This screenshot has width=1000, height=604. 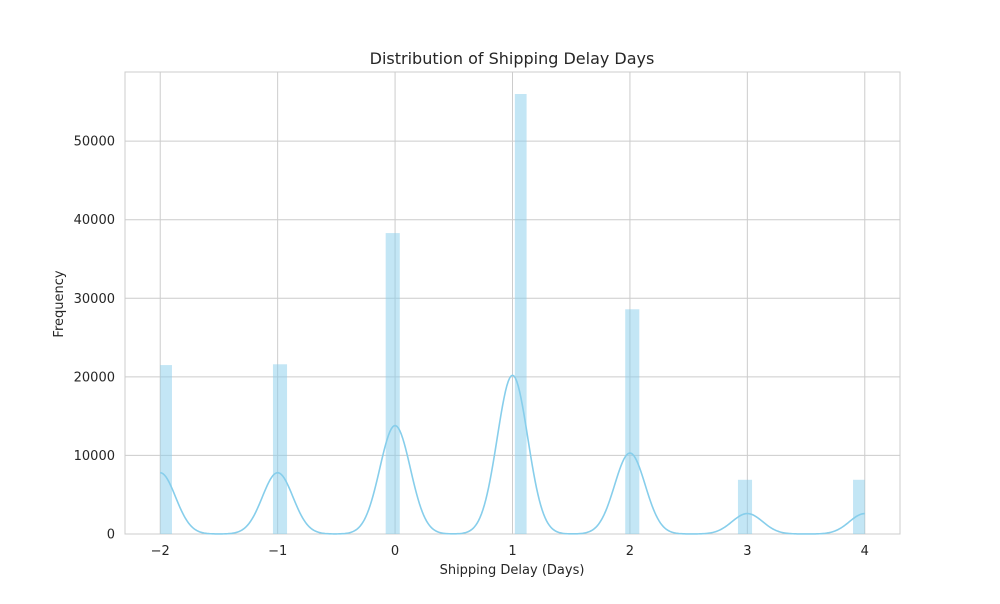 What do you see at coordinates (512, 570) in the screenshot?
I see `x-axis-label: Shipping Delay (Days)` at bounding box center [512, 570].